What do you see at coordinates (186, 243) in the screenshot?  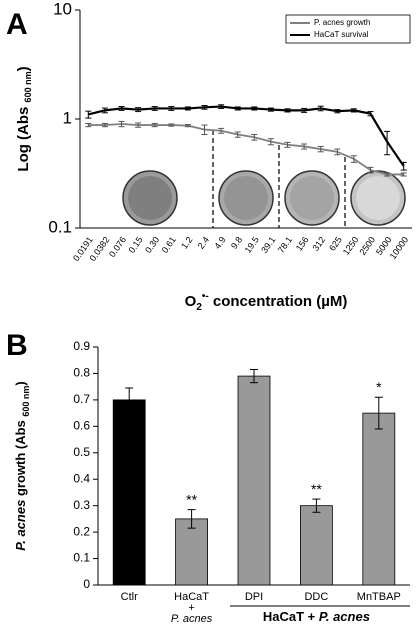 I see `x-tick-label: 1.2` at bounding box center [186, 243].